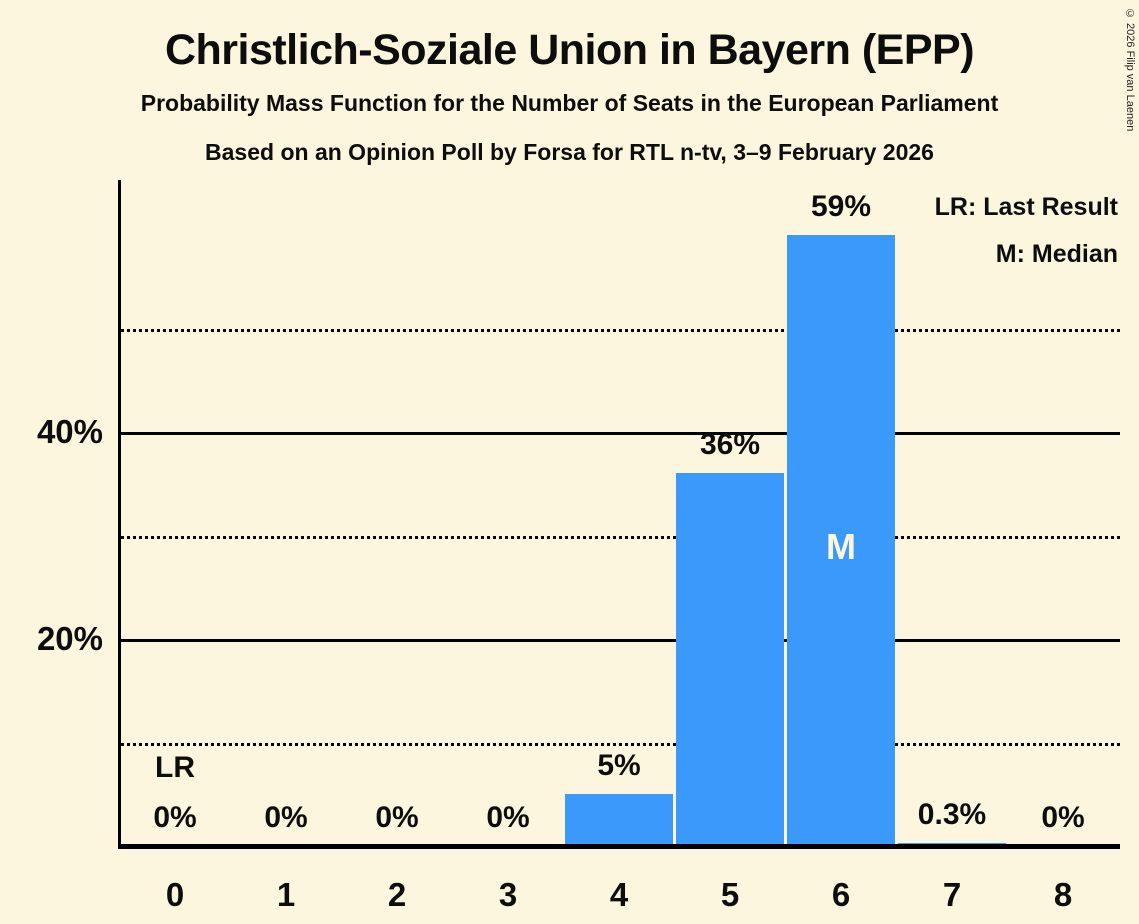  Describe the element at coordinates (1063, 817) in the screenshot. I see `bar-value-label-8: 0%` at that location.